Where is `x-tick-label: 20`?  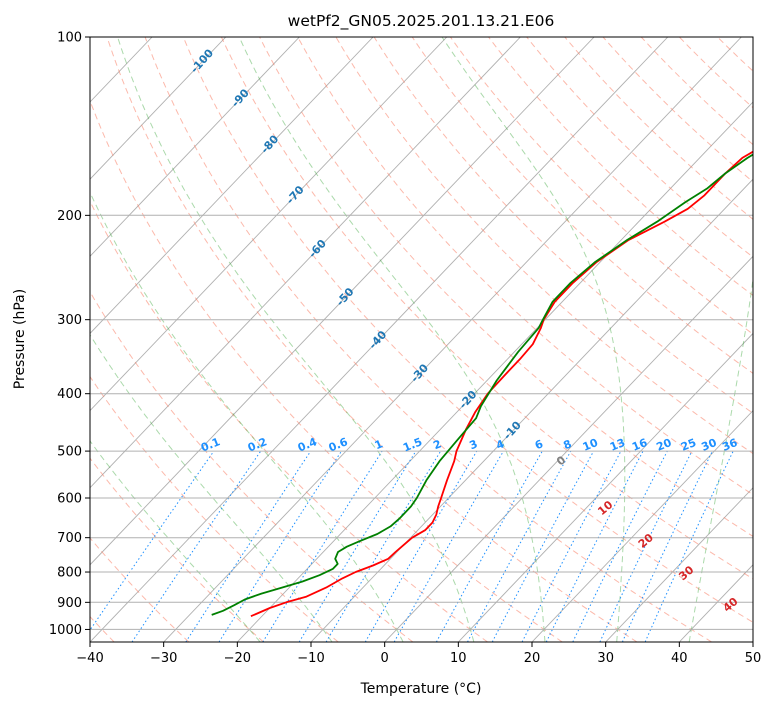 x-tick-label: 20 is located at coordinates (532, 658).